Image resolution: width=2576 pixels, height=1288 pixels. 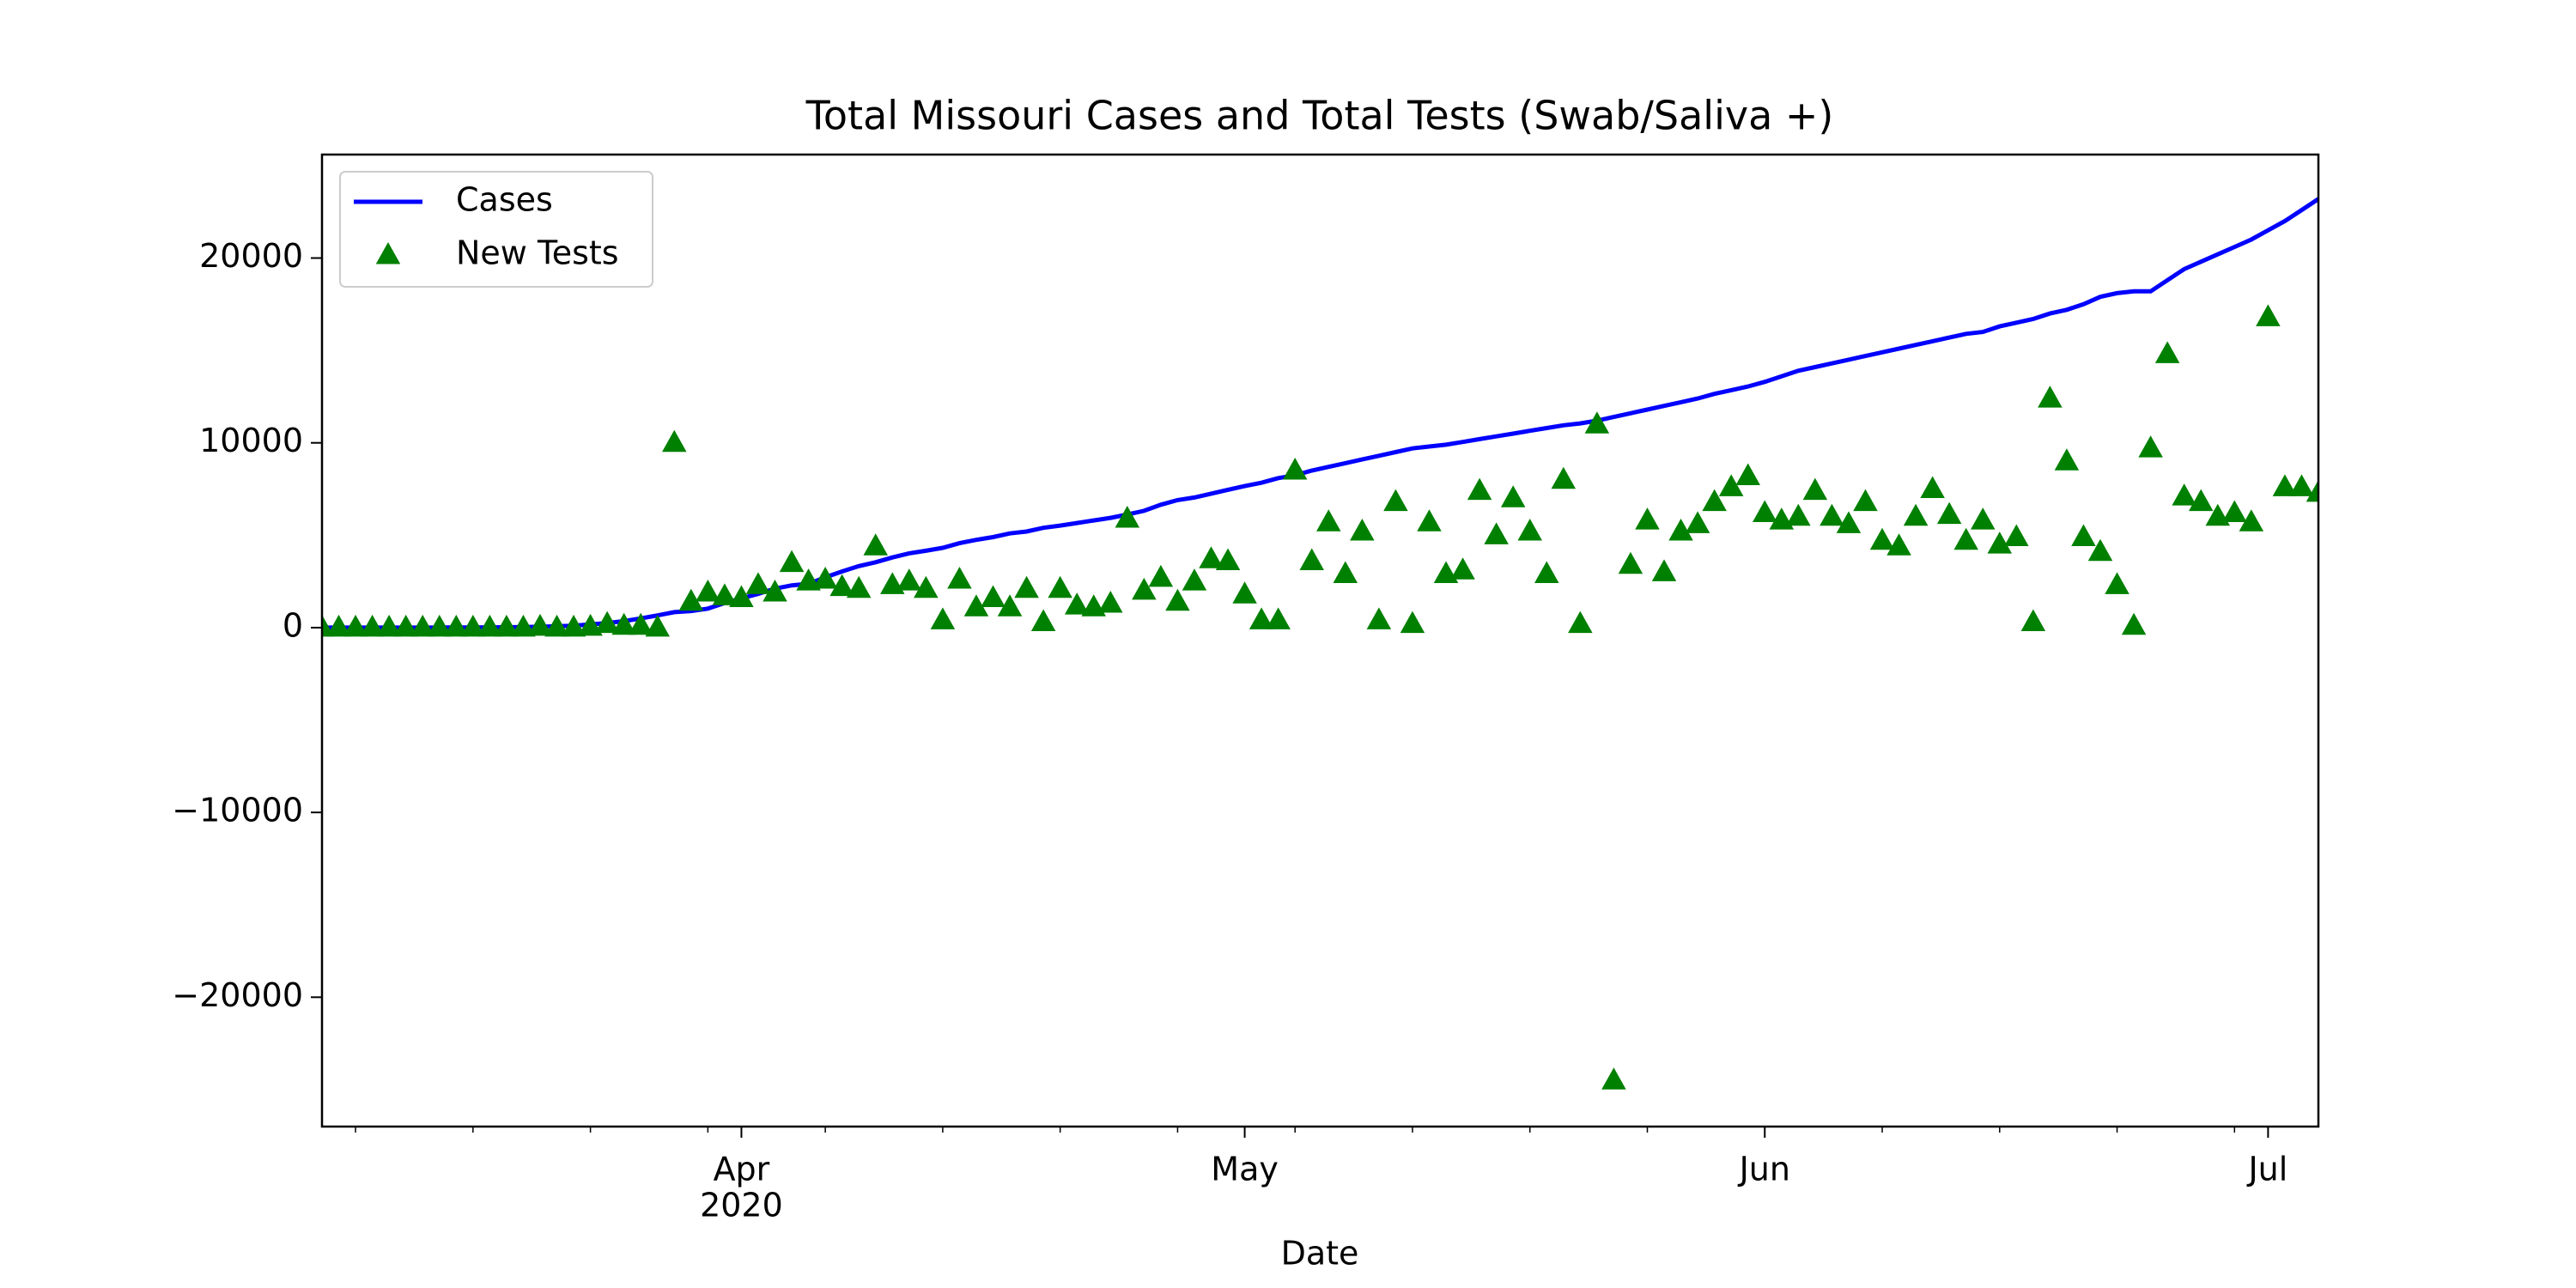 I want to click on year-label: 2020, so click(x=742, y=1206).